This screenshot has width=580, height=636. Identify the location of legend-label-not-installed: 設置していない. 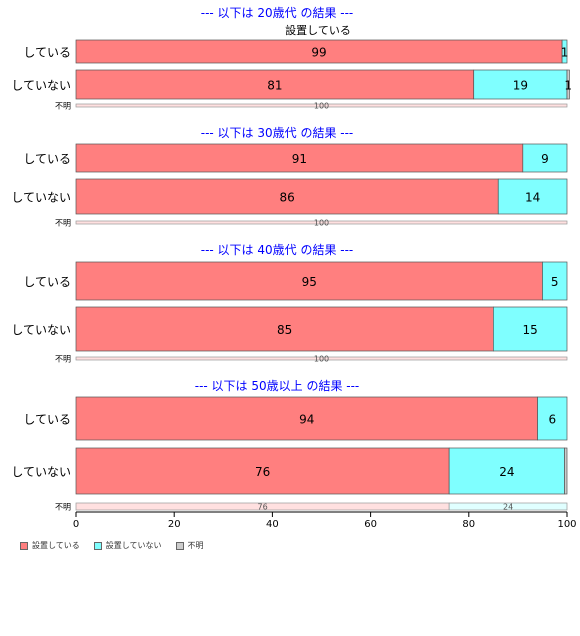
(133, 545).